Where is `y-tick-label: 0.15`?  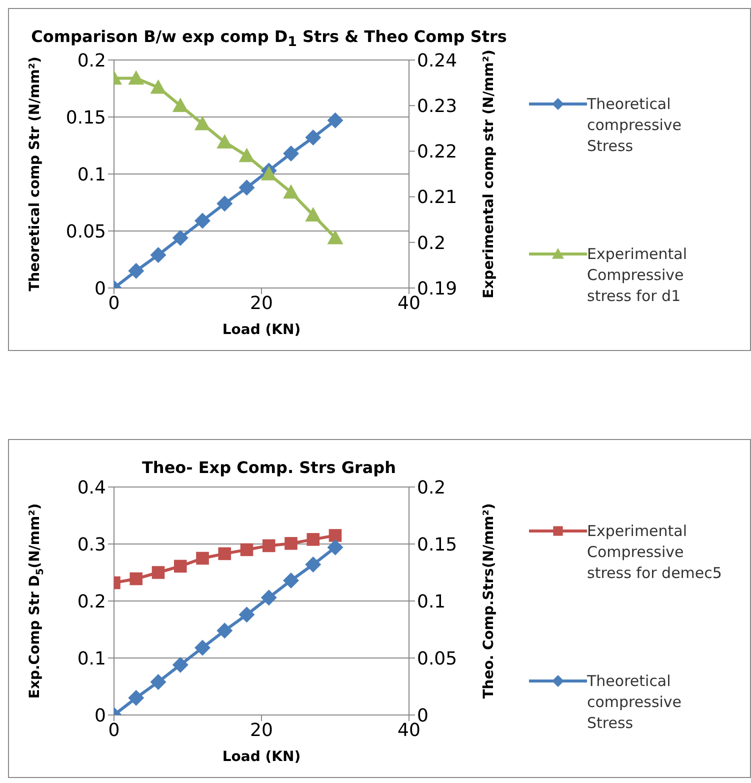 y-tick-label: 0.15 is located at coordinates (86, 118).